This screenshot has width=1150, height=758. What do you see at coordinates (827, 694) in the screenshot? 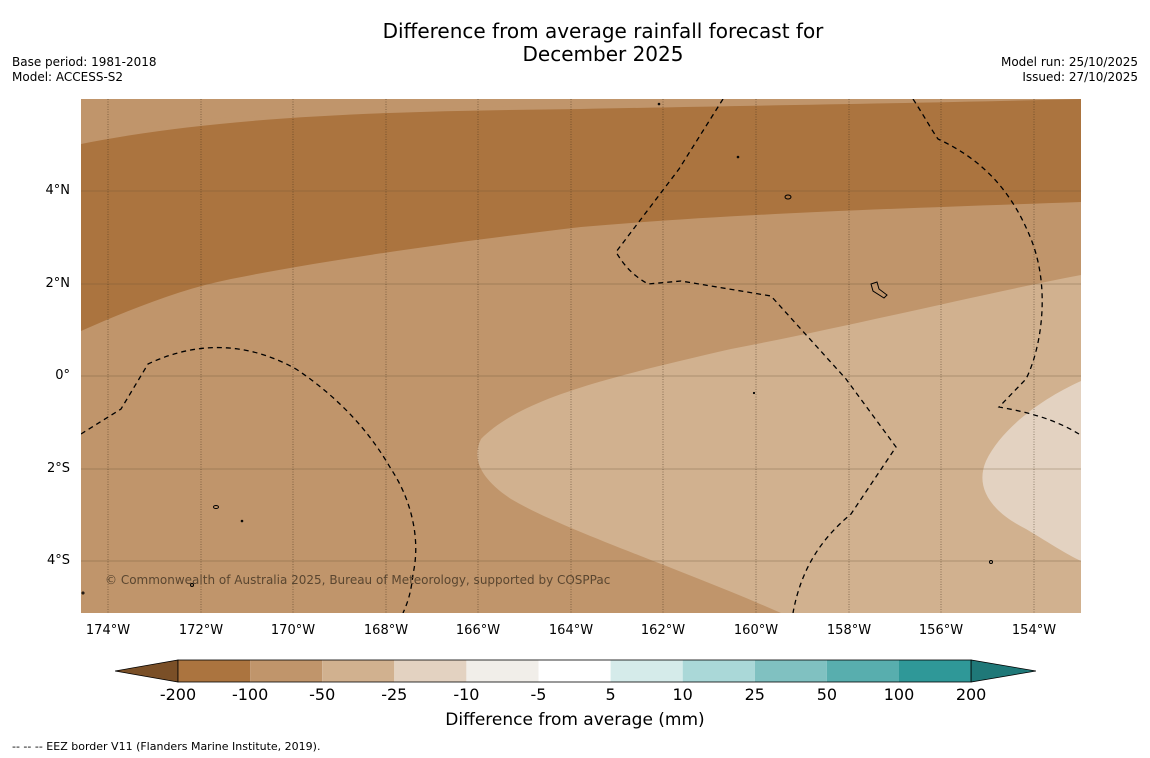
I see `colorbar-tick-label: 50` at bounding box center [827, 694].